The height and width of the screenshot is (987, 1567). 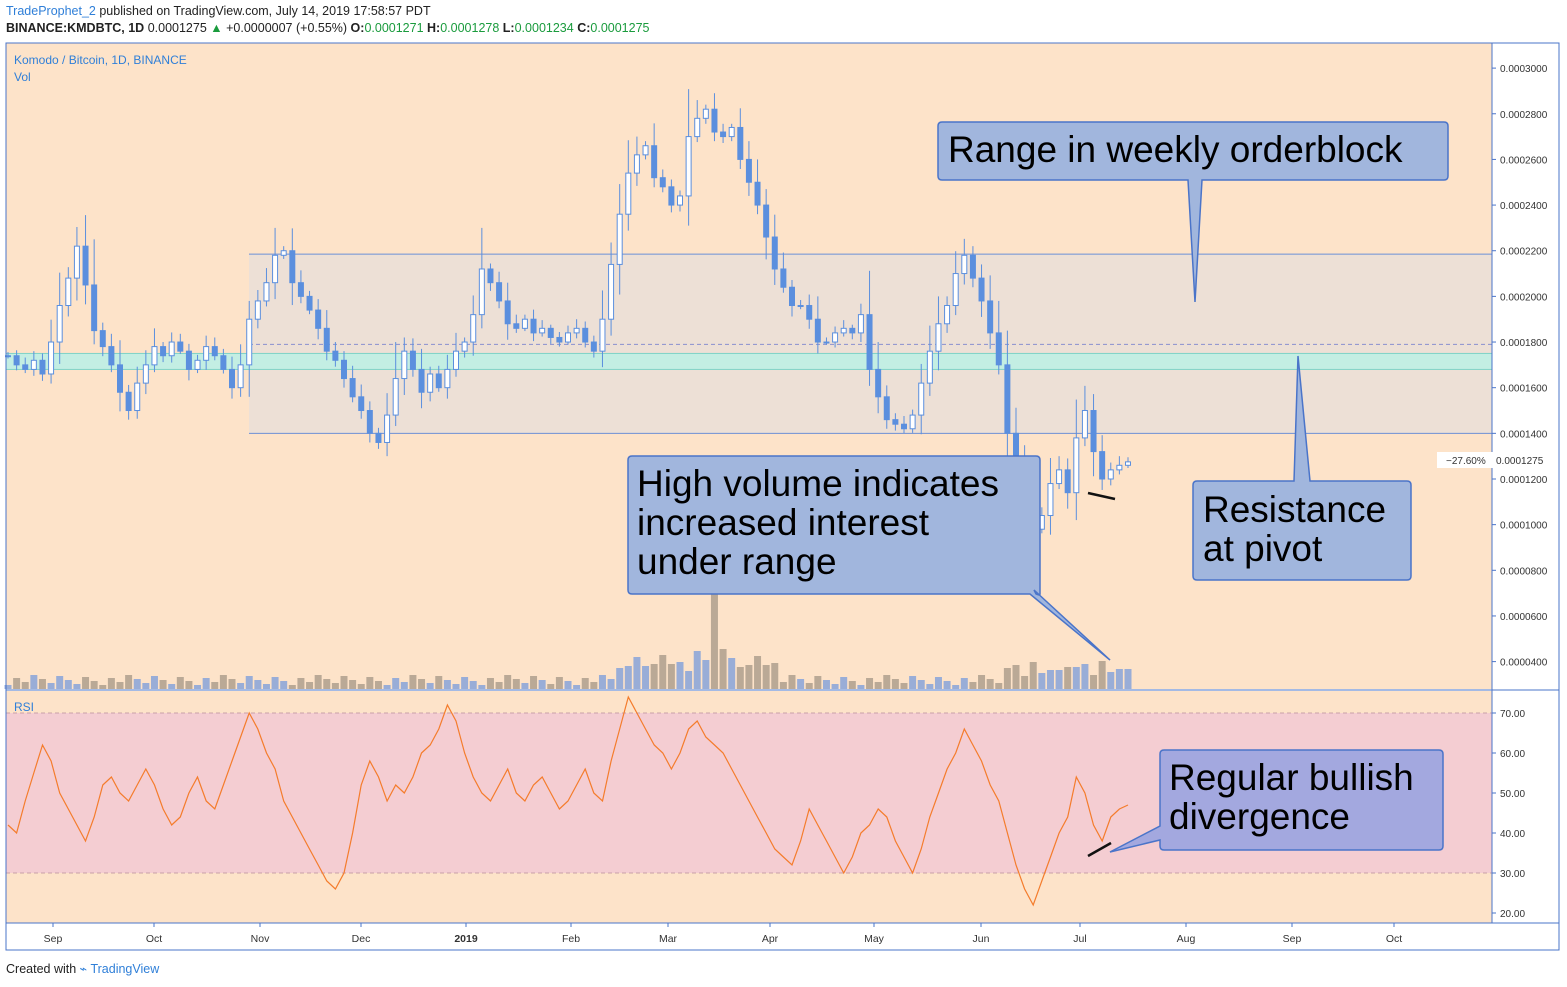 What do you see at coordinates (1508, 814) in the screenshot?
I see `rsi-axis: 20.00 30.00 40.00 50.00 60.00 70.00` at bounding box center [1508, 814].